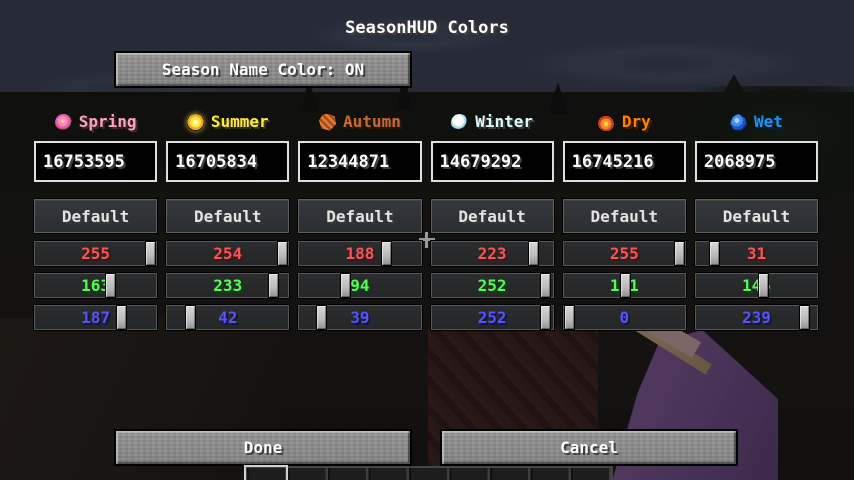  I want to click on season-column-summer: Summer Default 254 233 42, so click(228, 224).